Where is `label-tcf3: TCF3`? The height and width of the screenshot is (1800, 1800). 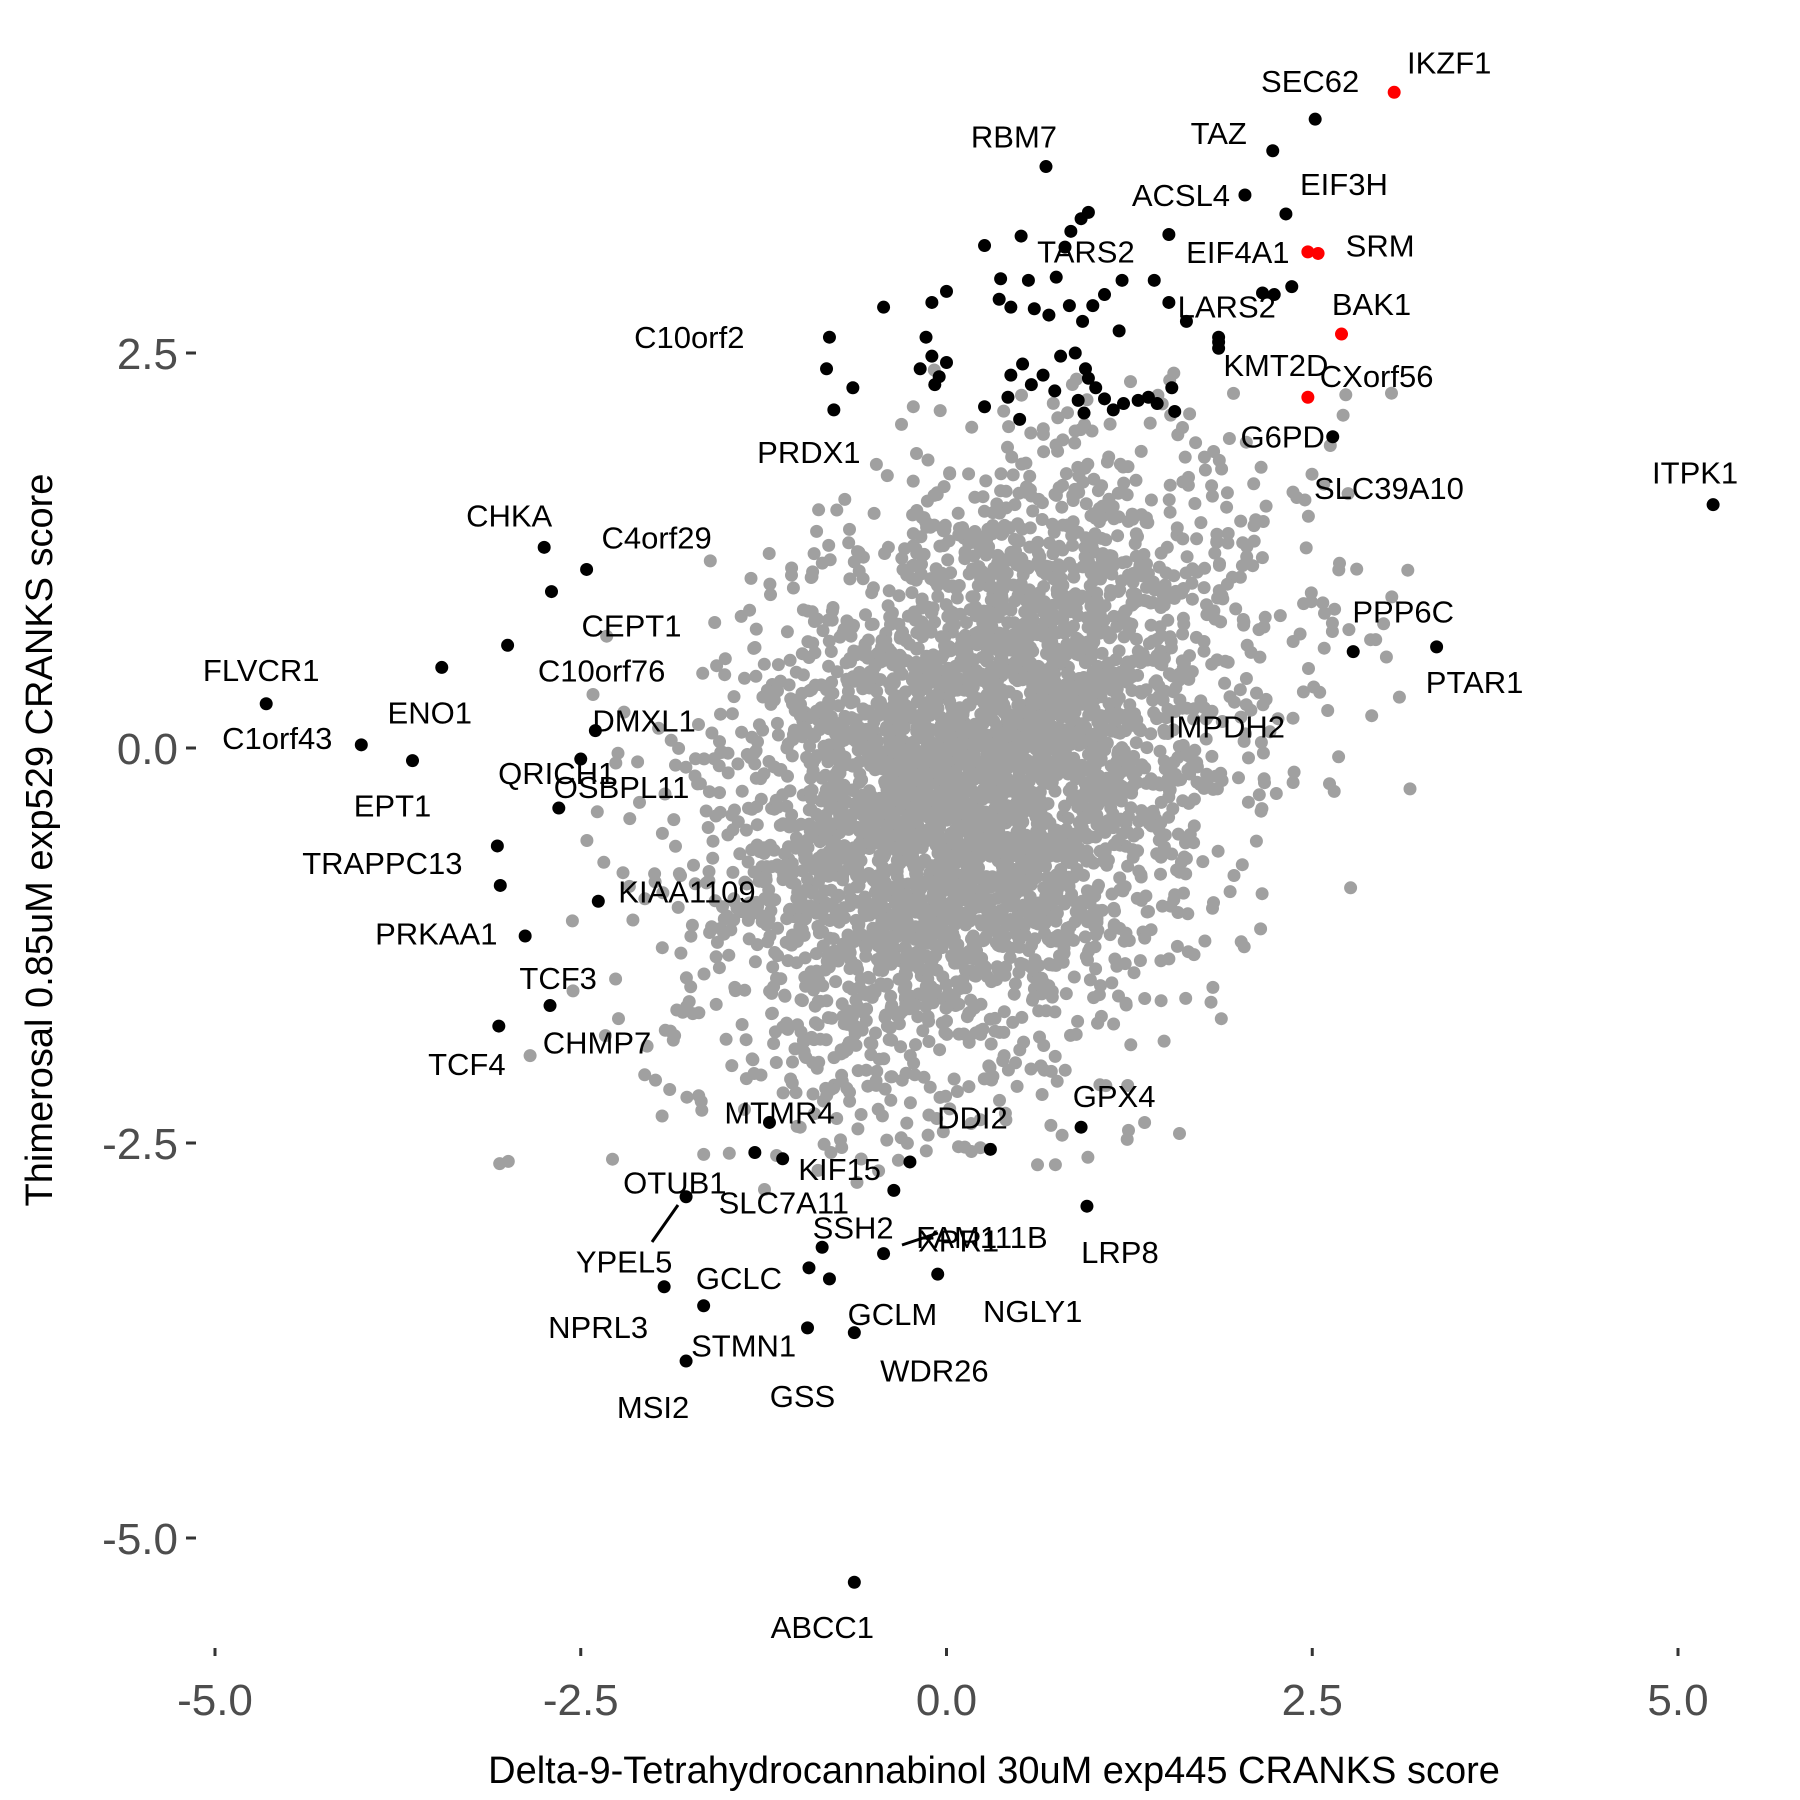
label-tcf3: TCF3 is located at coordinates (558, 978).